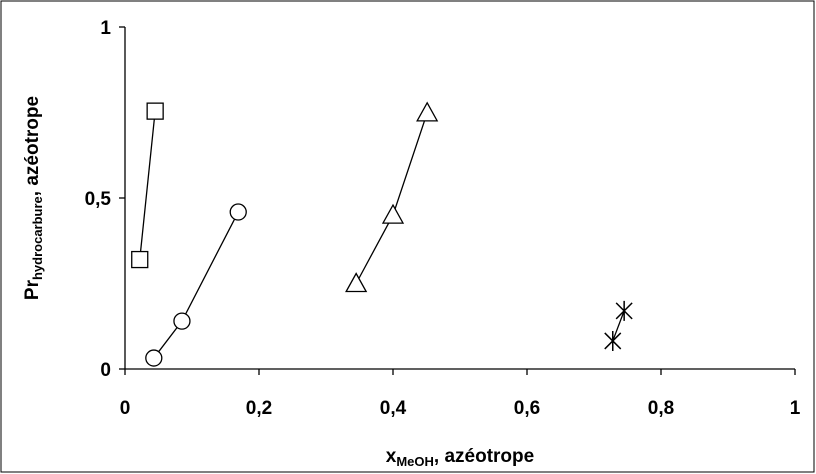  What do you see at coordinates (484, 456) in the screenshot?
I see `x-label-rest: , azéotrope` at bounding box center [484, 456].